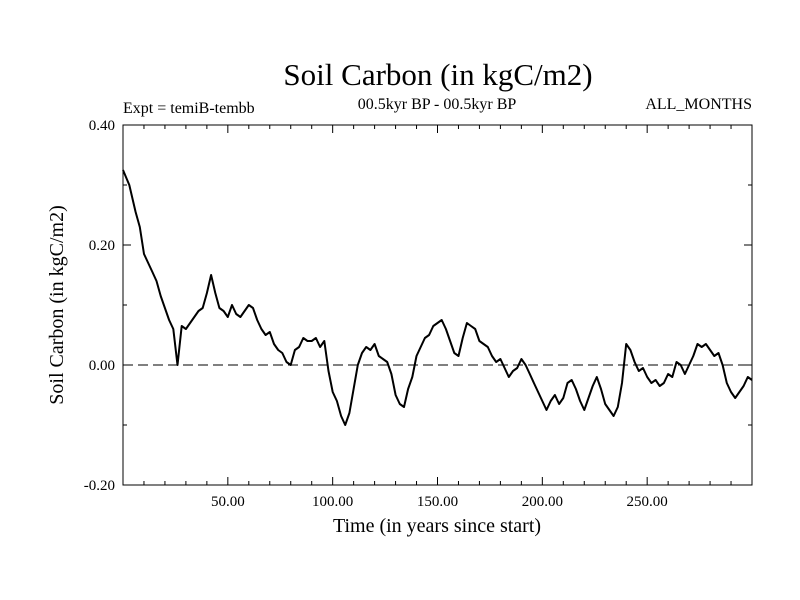  Describe the element at coordinates (189, 108) in the screenshot. I see `chart-subtitle-left: Expt = temiB-tembb` at that location.